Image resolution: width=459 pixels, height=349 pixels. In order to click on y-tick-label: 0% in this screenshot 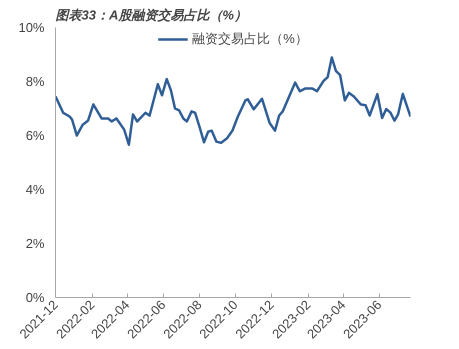, I will do `click(35, 297)`.